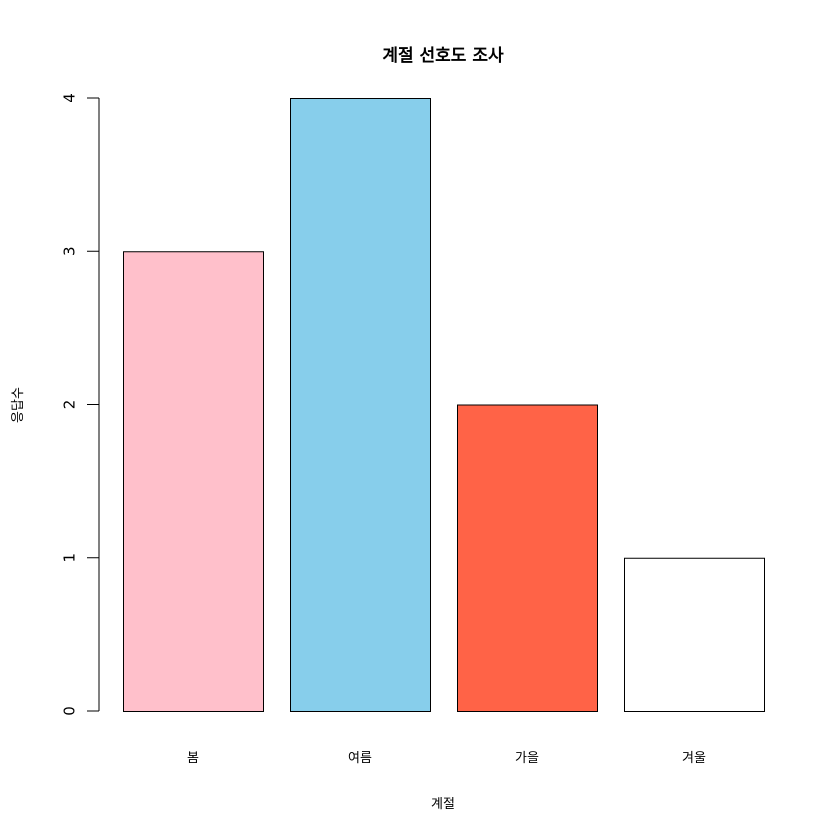  What do you see at coordinates (70, 558) in the screenshot?
I see `y-tick-label: 1` at bounding box center [70, 558].